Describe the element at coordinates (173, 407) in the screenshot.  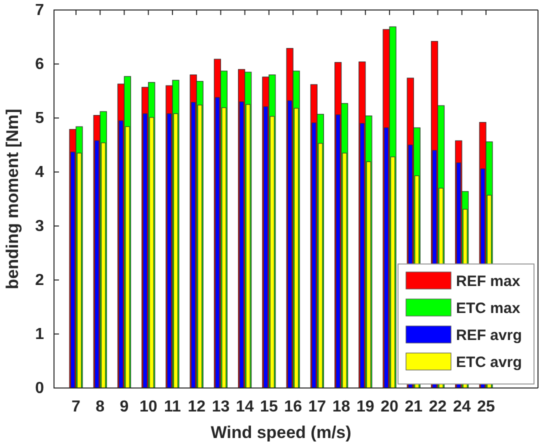
I see `x-tick-label: 11` at that location.